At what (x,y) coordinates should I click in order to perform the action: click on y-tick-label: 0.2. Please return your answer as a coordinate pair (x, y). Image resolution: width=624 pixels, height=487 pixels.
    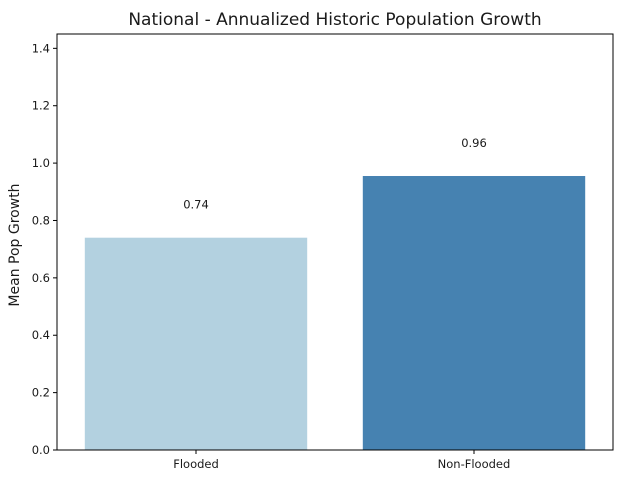
    Looking at the image, I should click on (41, 393).